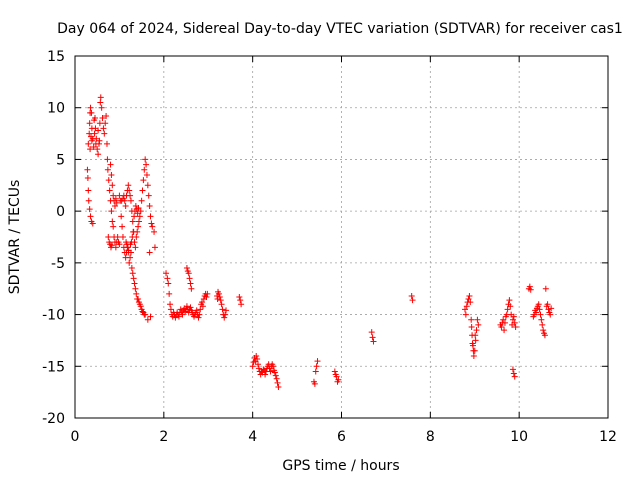 The width and height of the screenshot is (640, 480). Describe the element at coordinates (163, 437) in the screenshot. I see `x-tick-label: 2` at that location.